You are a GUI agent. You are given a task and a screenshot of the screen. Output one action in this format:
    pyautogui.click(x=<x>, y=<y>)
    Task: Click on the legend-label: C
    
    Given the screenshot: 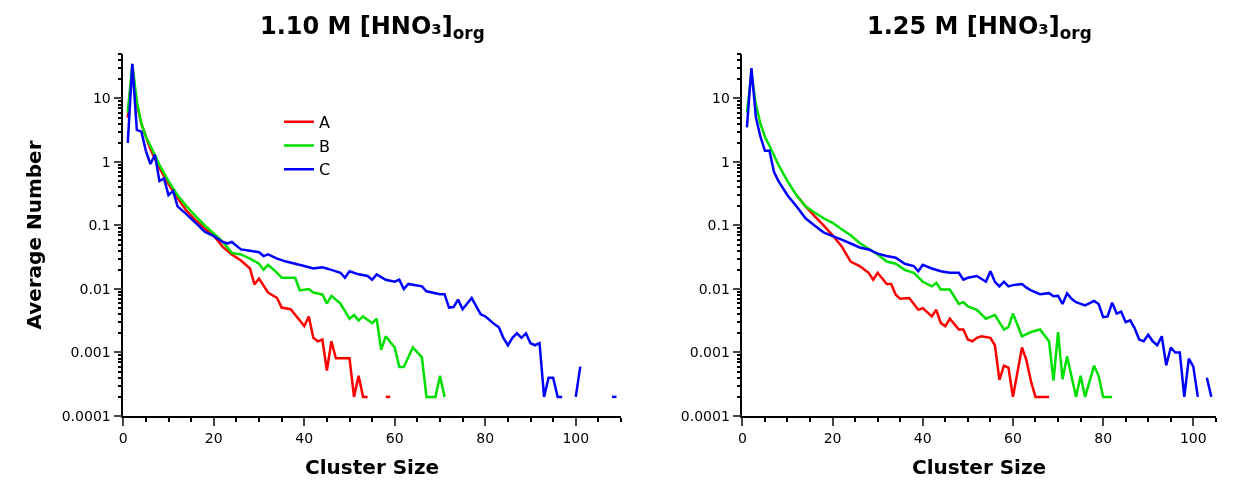 What is the action you would take?
    pyautogui.click(x=324, y=170)
    